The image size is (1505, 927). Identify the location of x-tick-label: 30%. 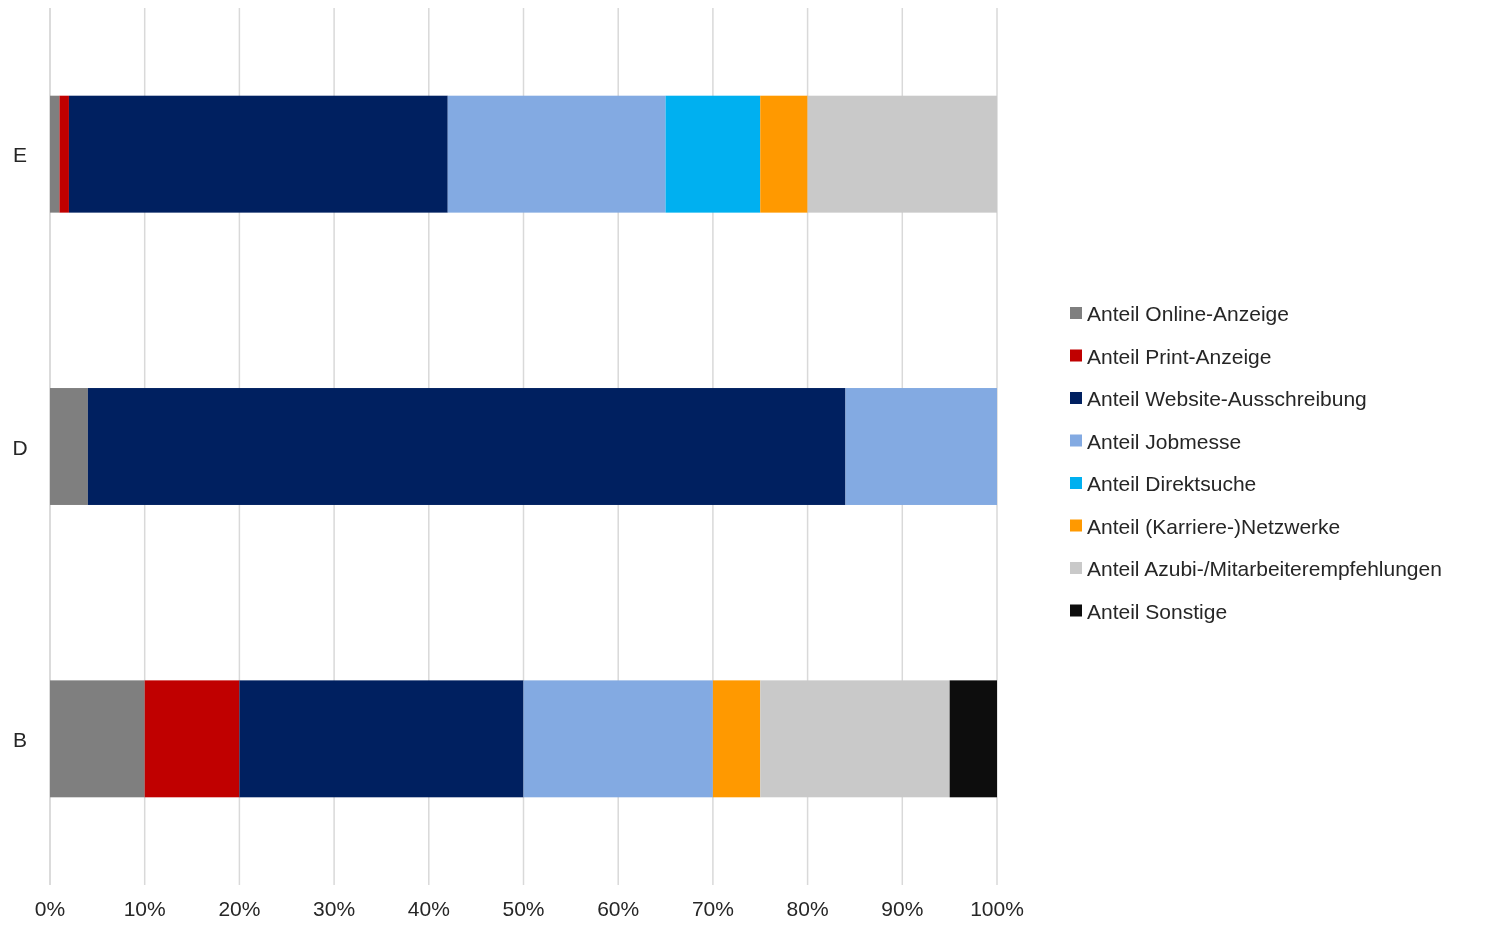
(334, 908).